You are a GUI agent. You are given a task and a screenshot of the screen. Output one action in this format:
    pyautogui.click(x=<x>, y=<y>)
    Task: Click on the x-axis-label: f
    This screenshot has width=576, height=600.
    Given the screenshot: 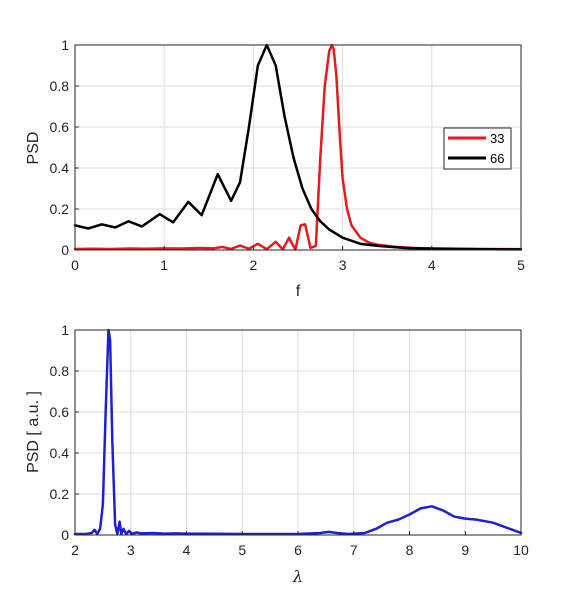 What is the action you would take?
    pyautogui.click(x=298, y=291)
    